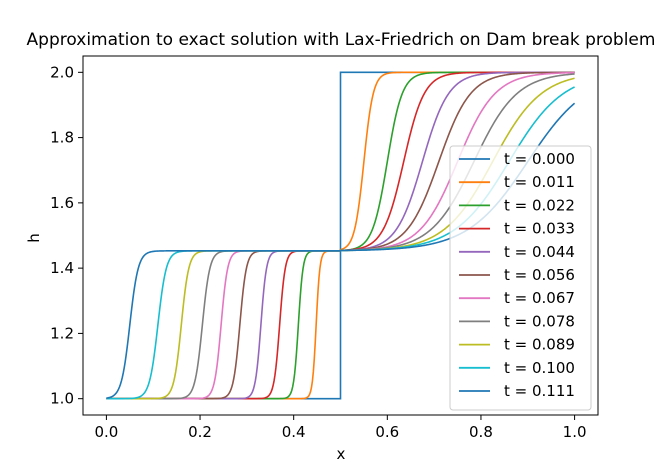 This screenshot has width=665, height=468. I want to click on y-tick-label: 1.8, so click(62, 138).